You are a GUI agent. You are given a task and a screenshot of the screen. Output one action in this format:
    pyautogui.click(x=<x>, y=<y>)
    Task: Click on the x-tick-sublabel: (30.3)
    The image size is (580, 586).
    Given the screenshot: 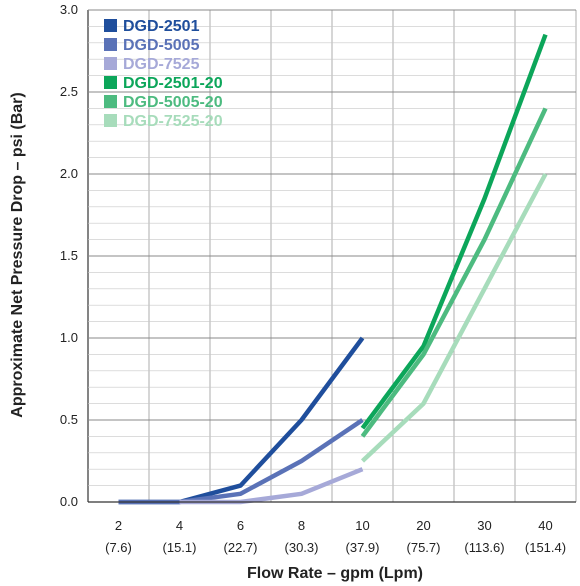 What is the action you would take?
    pyautogui.click(x=302, y=547)
    